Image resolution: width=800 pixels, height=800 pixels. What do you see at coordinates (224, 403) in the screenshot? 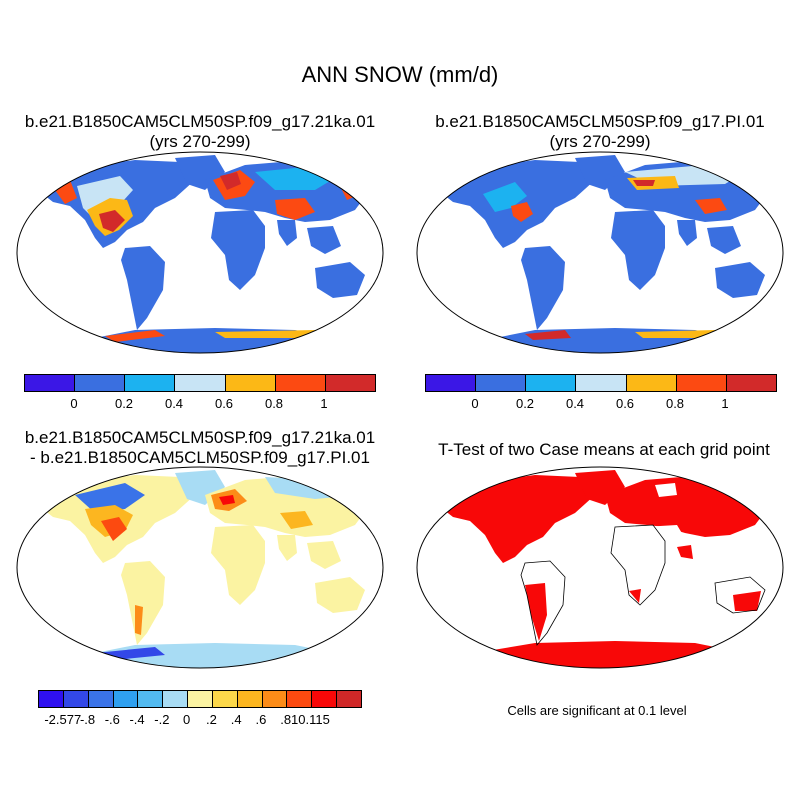
I see `case1-colorbar-tick-label: 0.6` at bounding box center [224, 403].